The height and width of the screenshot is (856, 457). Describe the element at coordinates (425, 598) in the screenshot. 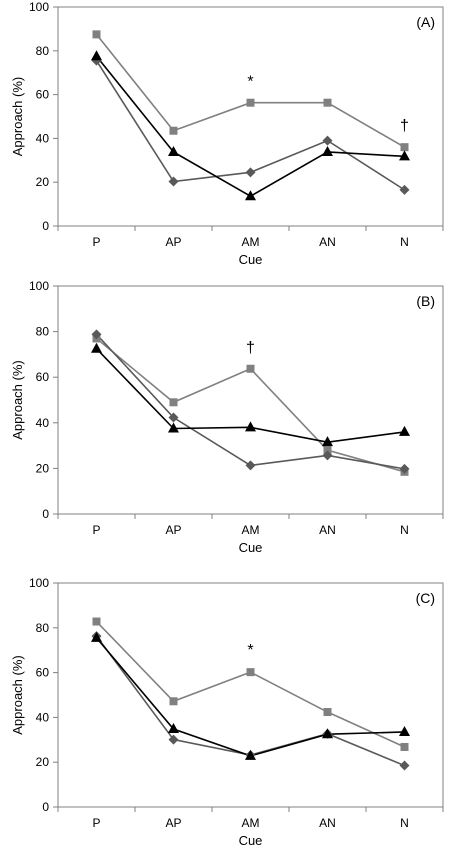

I see `panel-label: (C)` at that location.